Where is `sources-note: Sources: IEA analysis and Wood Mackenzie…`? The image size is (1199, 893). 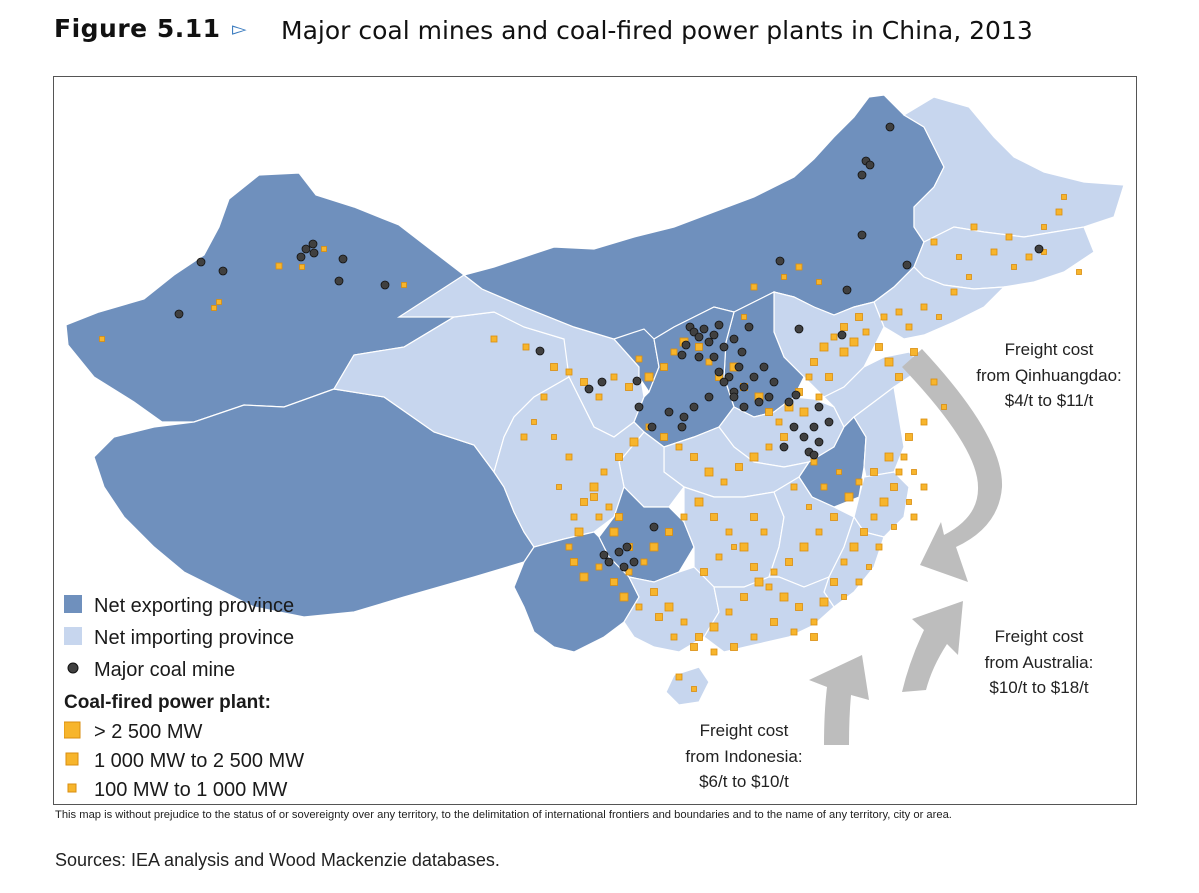 sources-note: Sources: IEA analysis and Wood Mackenzie… is located at coordinates (277, 860).